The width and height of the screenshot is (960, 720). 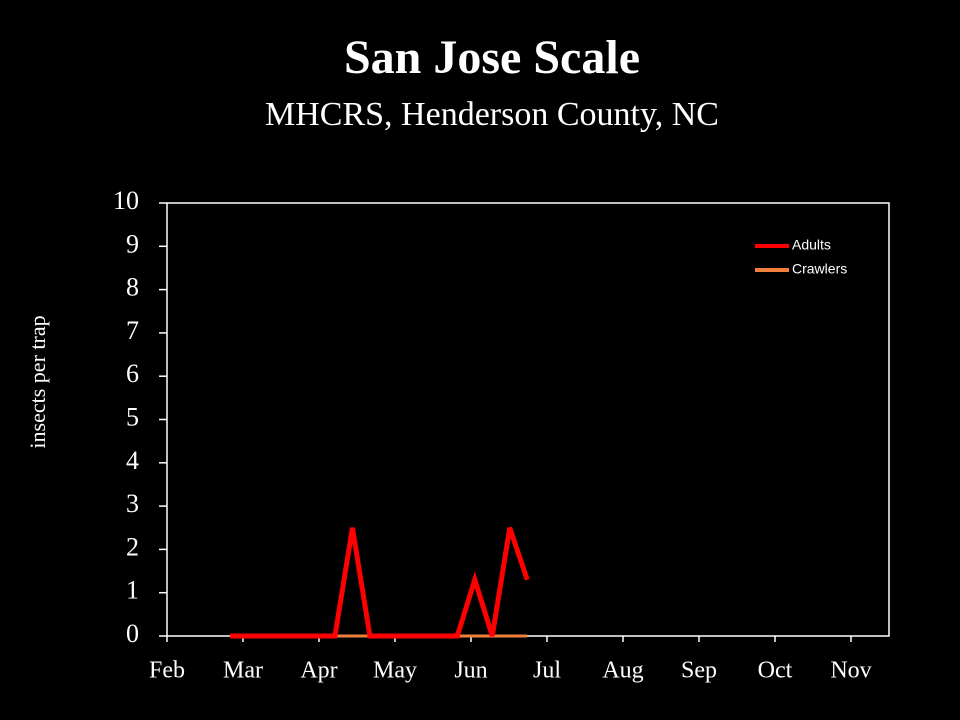 I want to click on legend-label: Crawlers, so click(x=819, y=269).